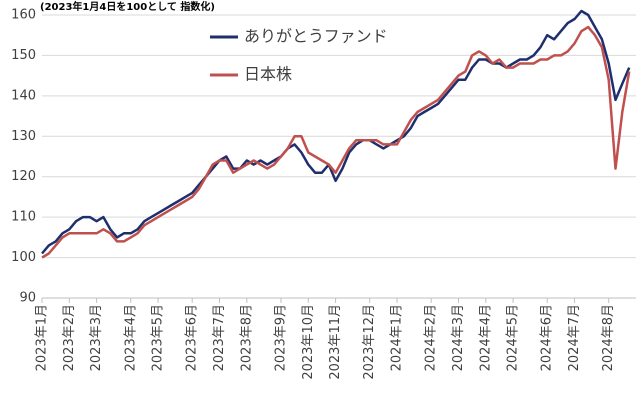 Image resolution: width=640 pixels, height=406 pixels. What do you see at coordinates (23, 15) in the screenshot?
I see `y-tick-label: 160` at bounding box center [23, 15].